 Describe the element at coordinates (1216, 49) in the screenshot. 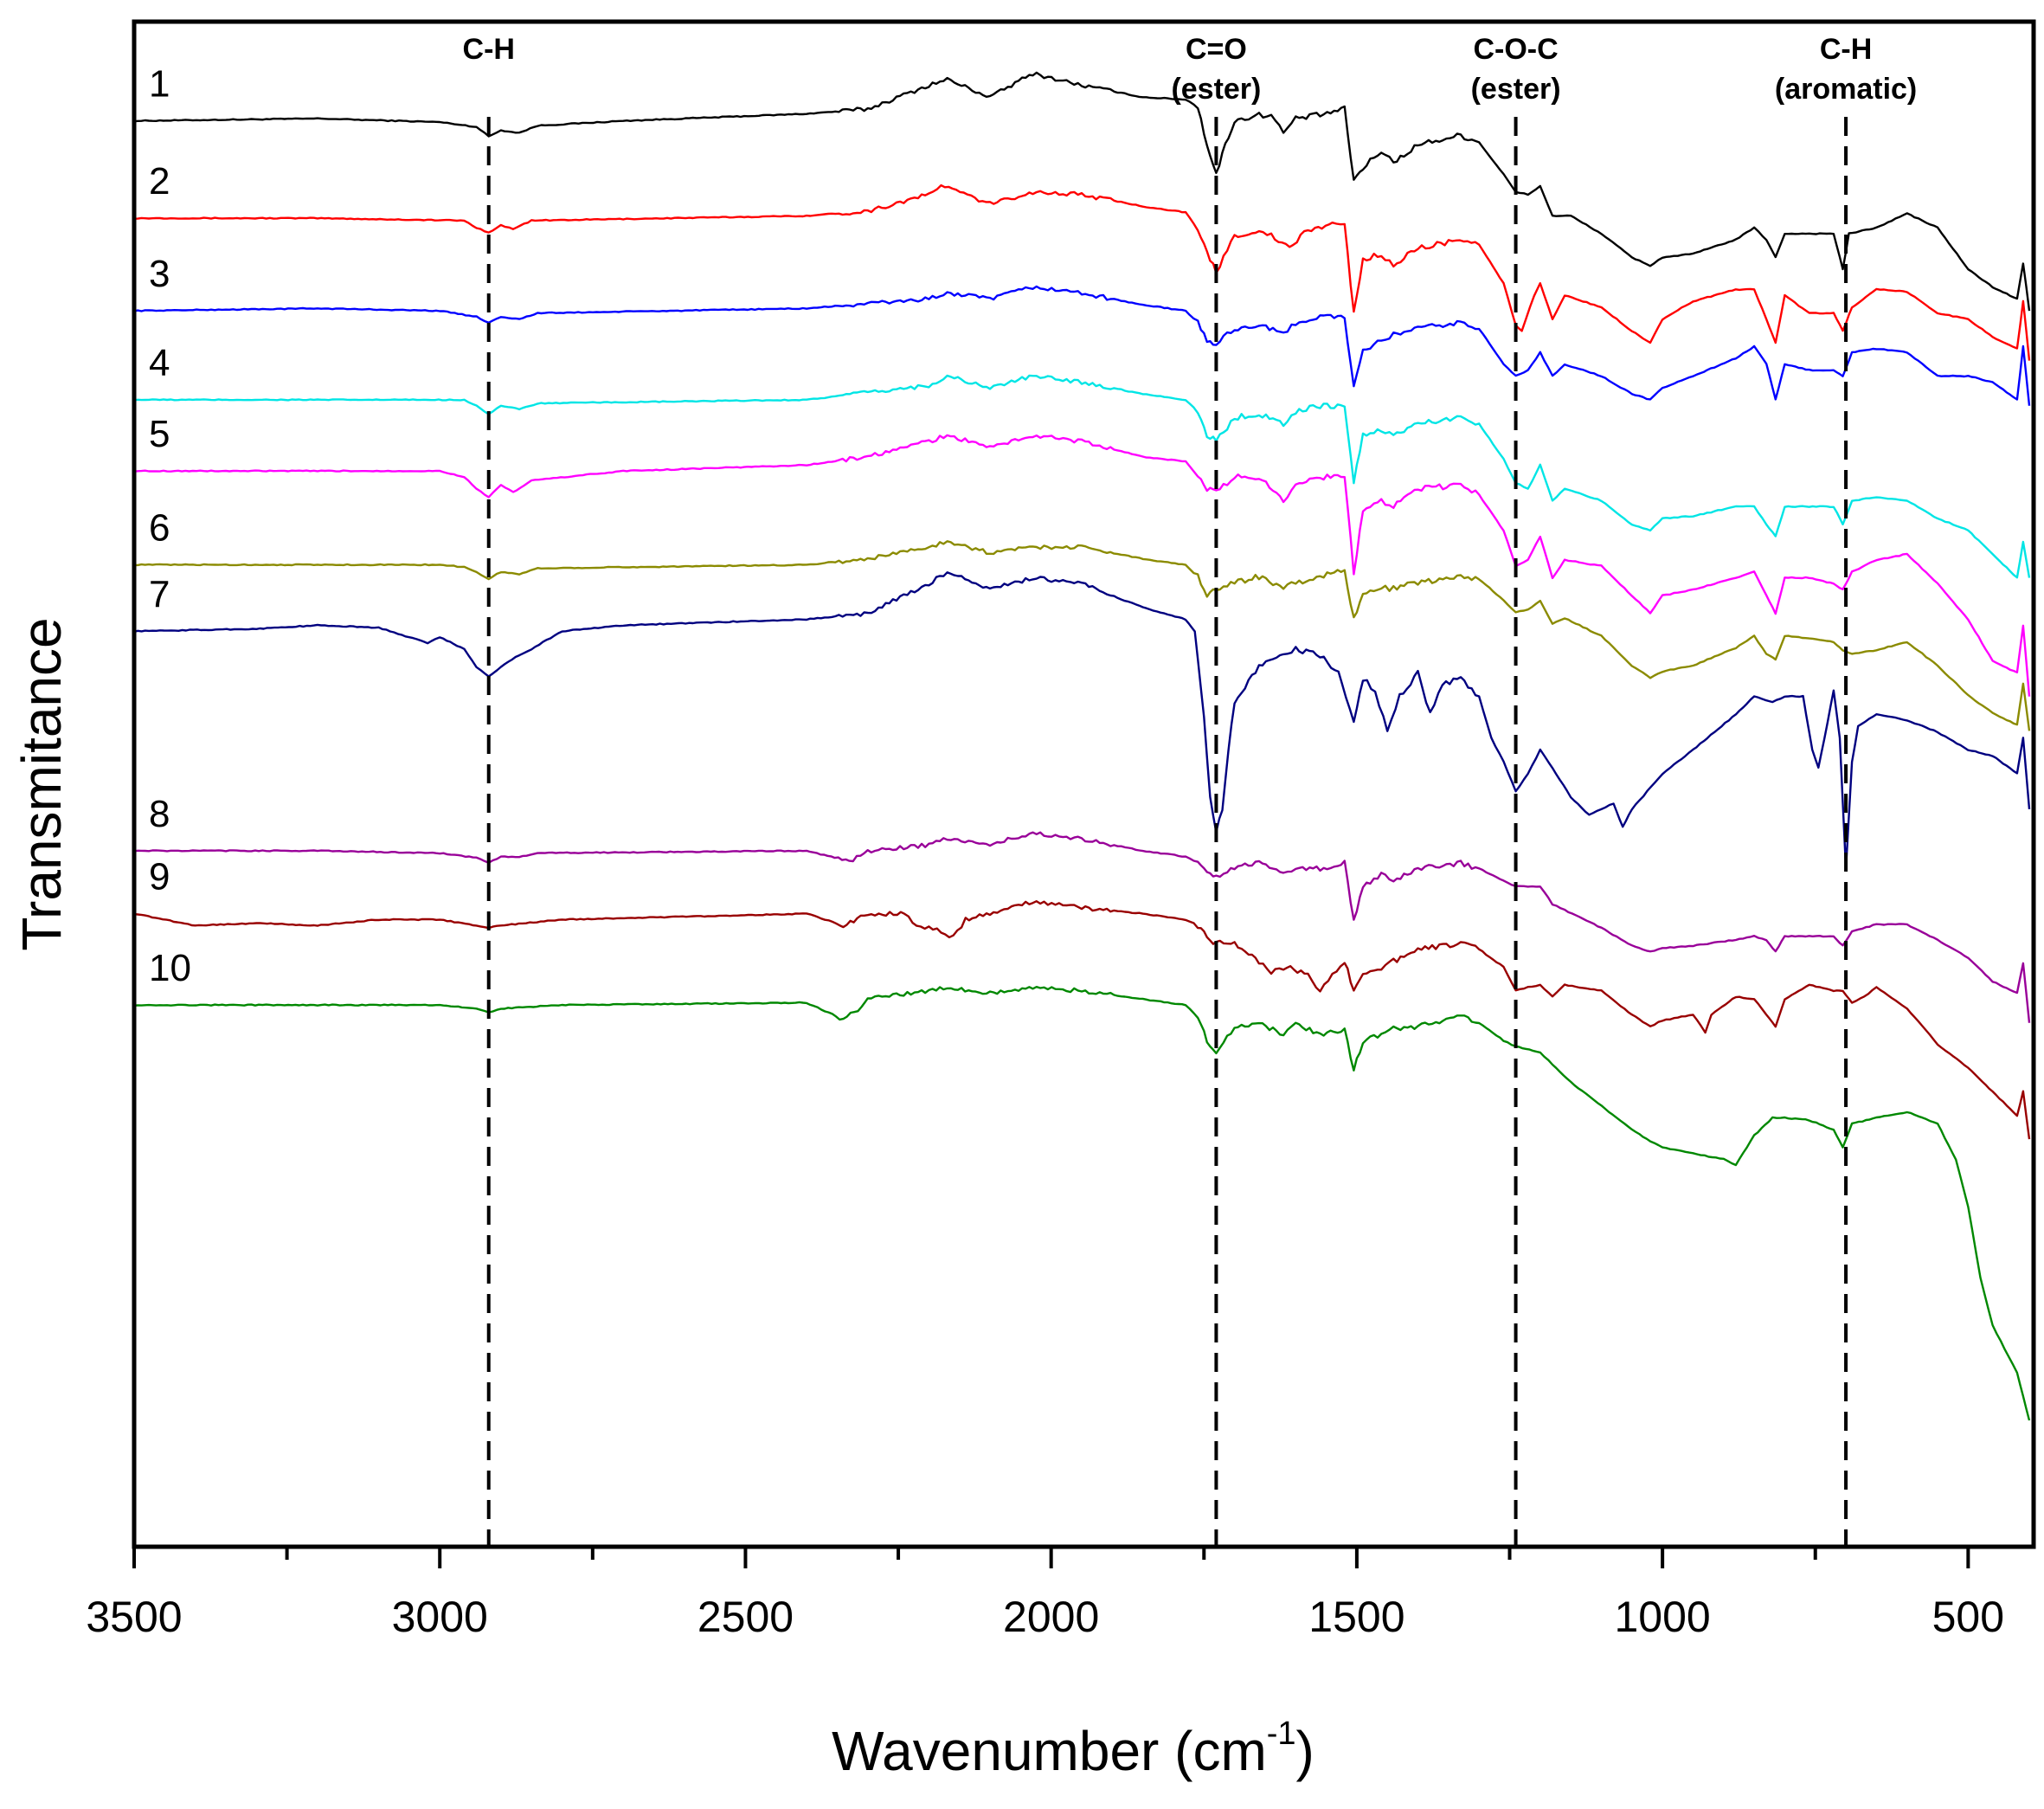

I see `annotation-label-1-0: C=O` at that location.